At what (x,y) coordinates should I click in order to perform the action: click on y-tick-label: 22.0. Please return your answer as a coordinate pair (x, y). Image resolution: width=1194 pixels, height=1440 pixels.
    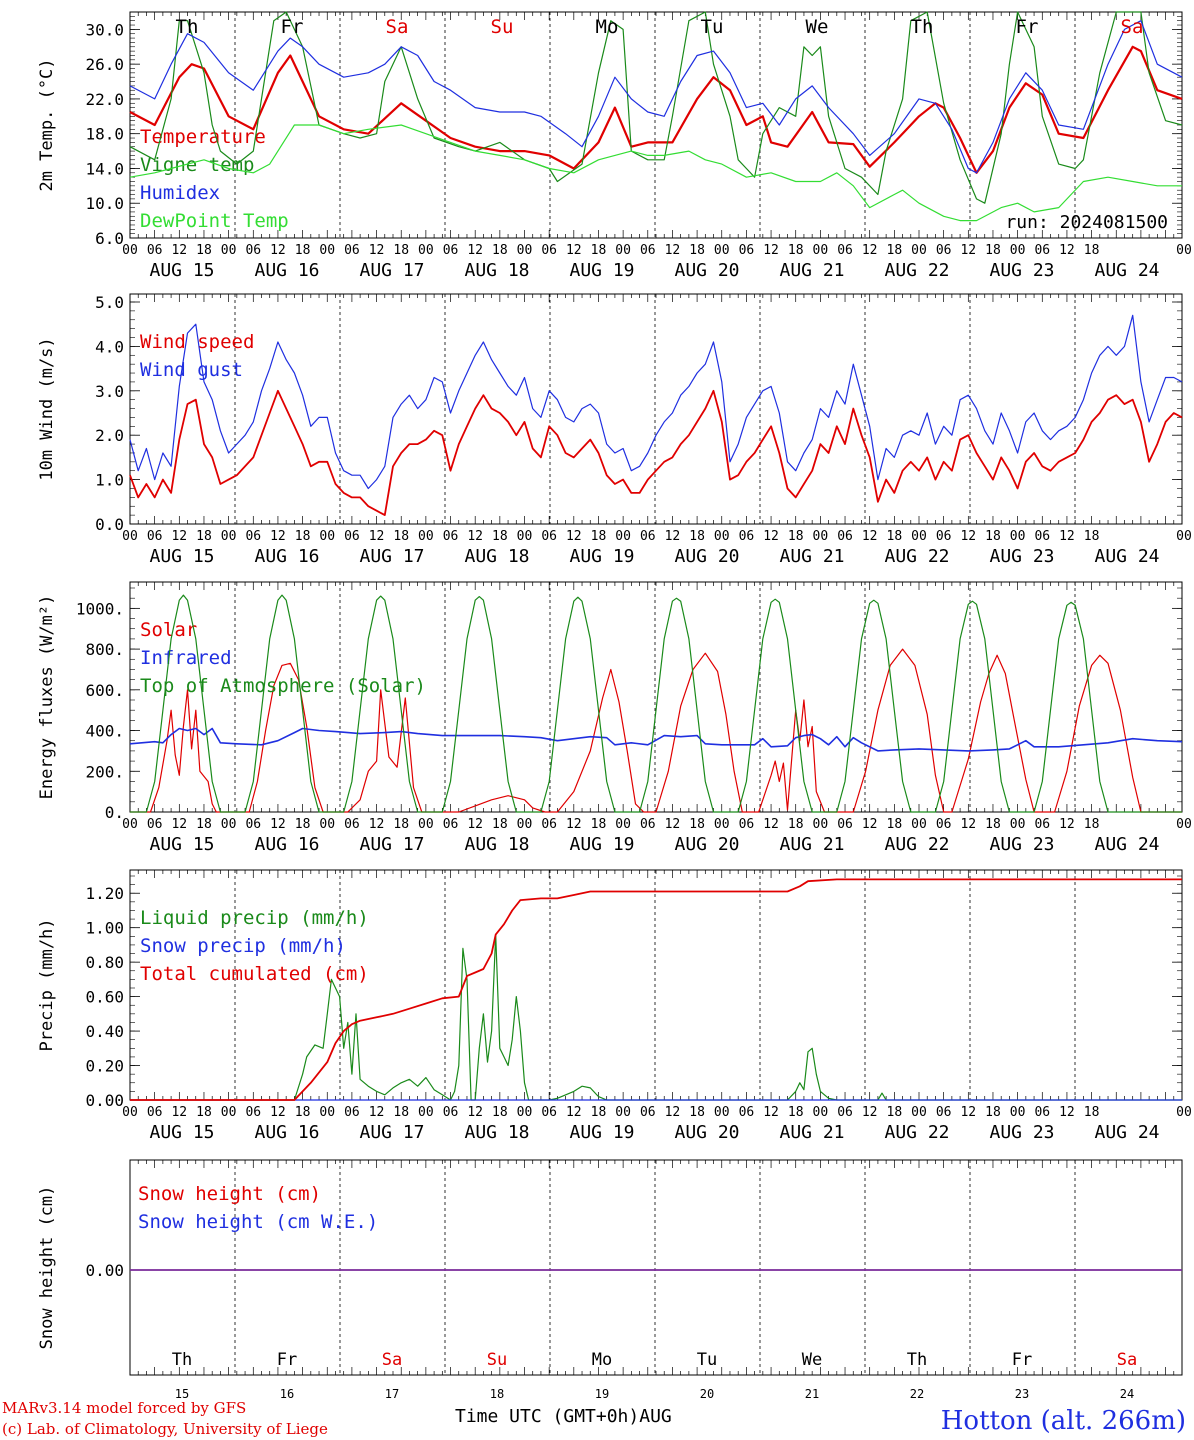
    Looking at the image, I should click on (104, 99).